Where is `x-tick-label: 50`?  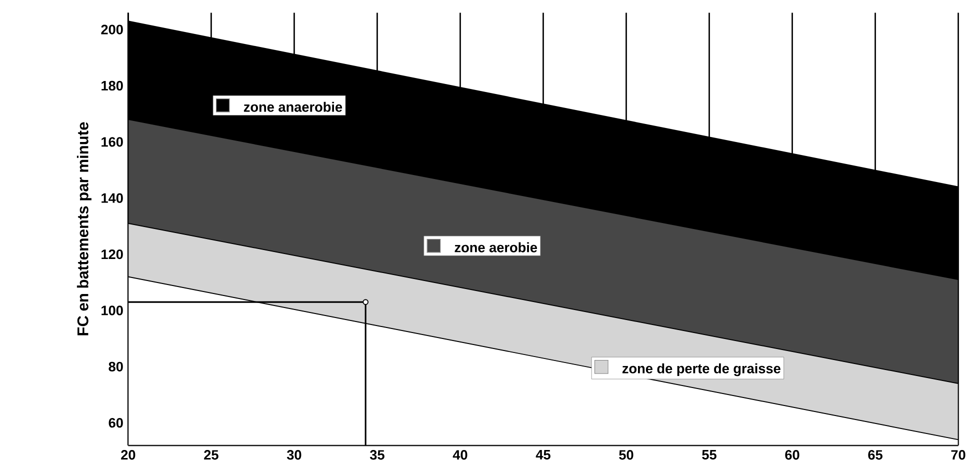 x-tick-label: 50 is located at coordinates (626, 455).